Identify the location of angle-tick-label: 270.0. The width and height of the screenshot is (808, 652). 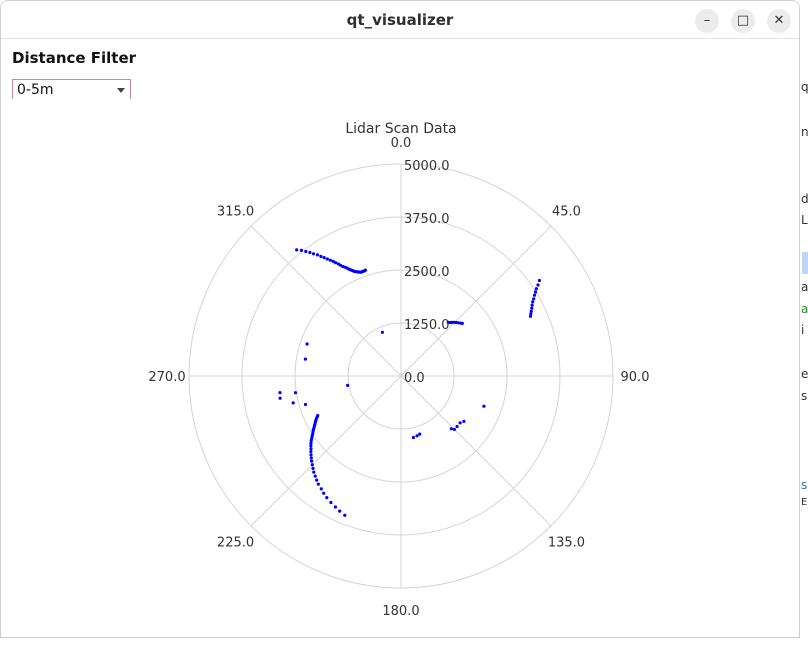
(166, 377).